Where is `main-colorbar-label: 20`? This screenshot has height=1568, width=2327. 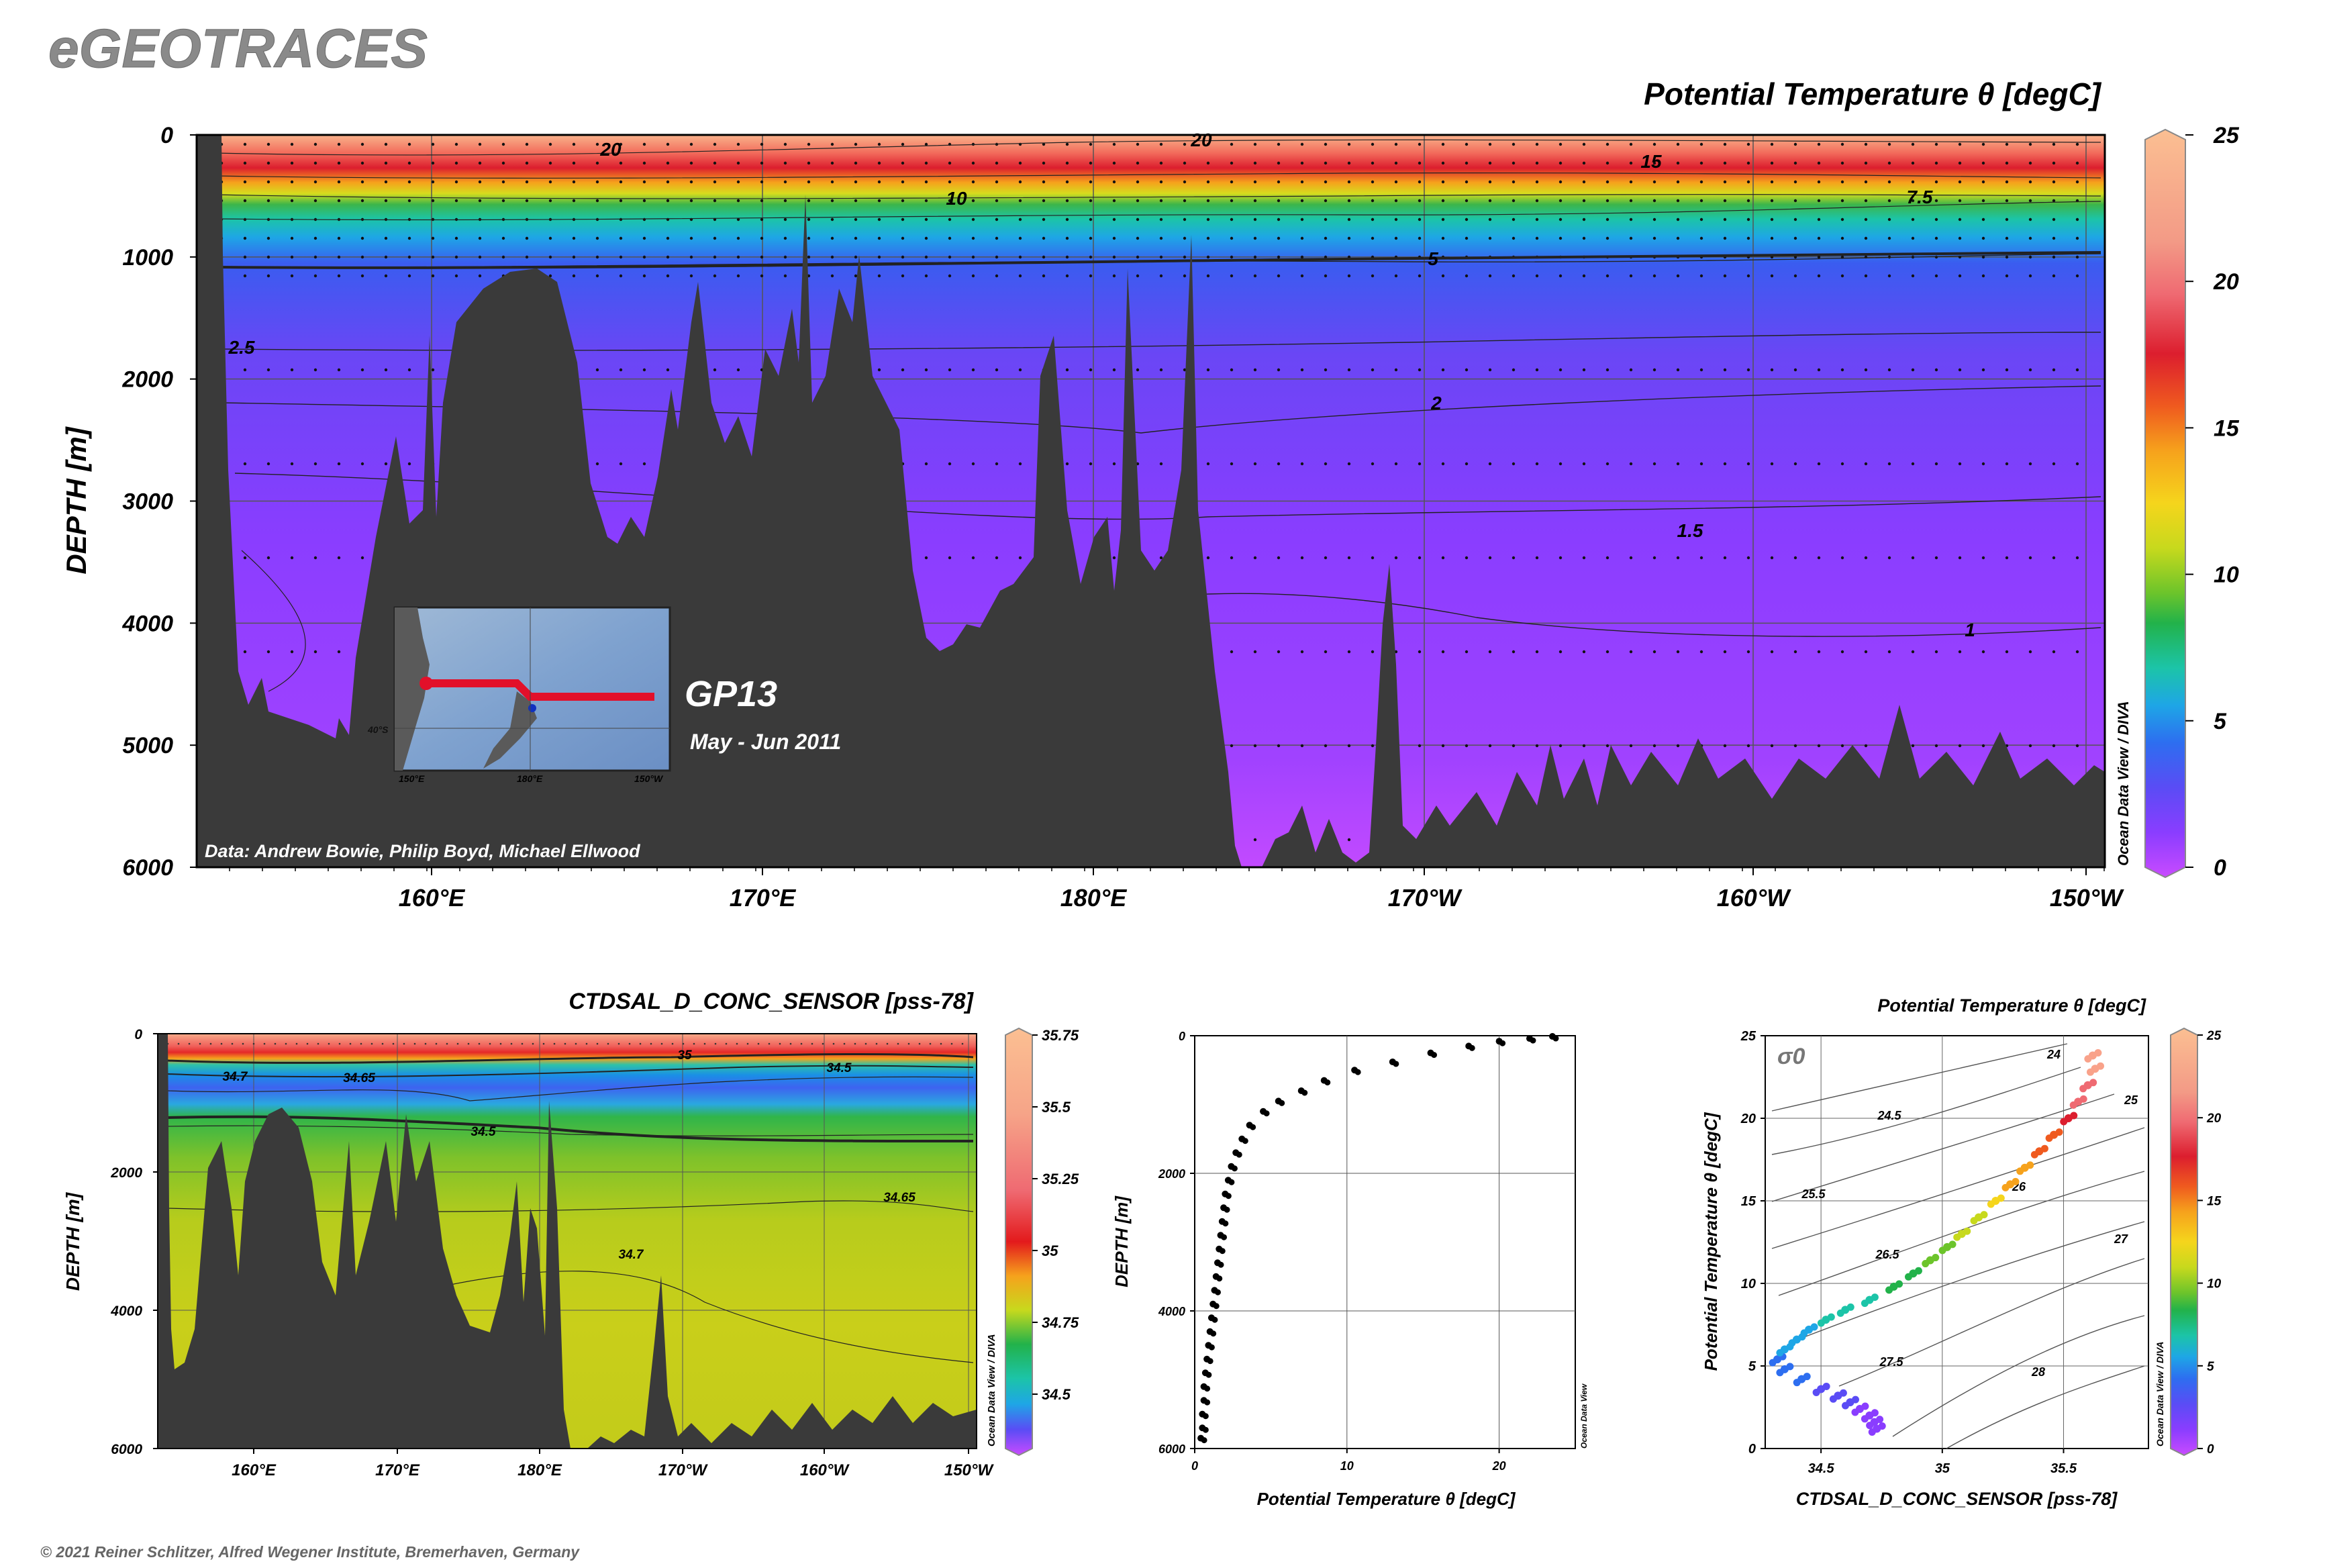
main-colorbar-label: 20 is located at coordinates (2226, 282).